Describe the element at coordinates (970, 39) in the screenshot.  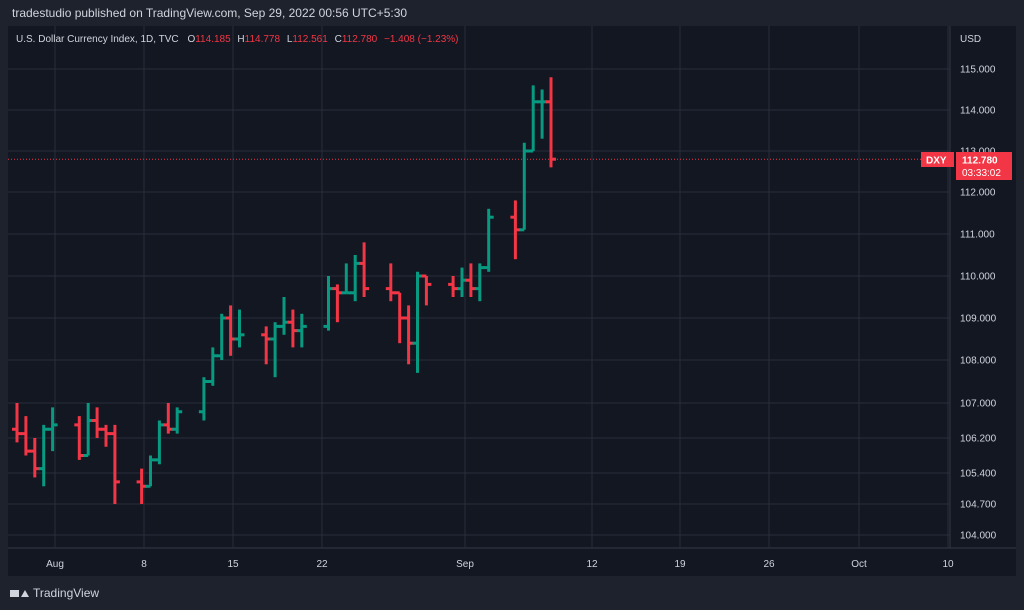
I see `currency-label: USD` at that location.